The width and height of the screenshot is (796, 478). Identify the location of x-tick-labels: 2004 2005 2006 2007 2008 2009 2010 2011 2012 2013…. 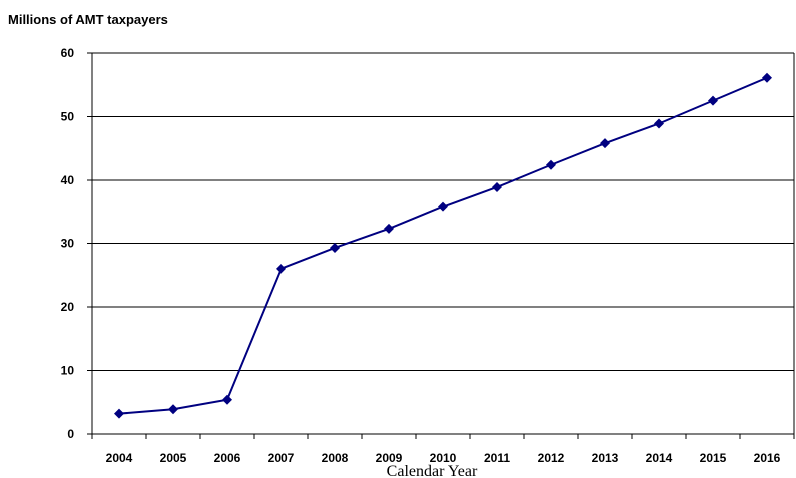
(443, 458).